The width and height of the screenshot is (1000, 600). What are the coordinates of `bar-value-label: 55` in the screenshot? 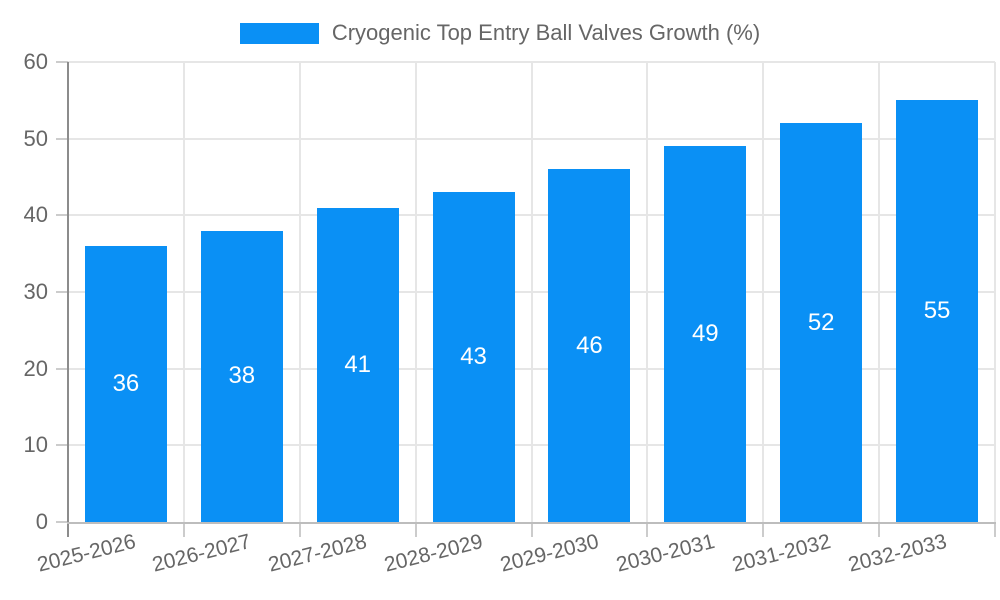 It's located at (937, 311).